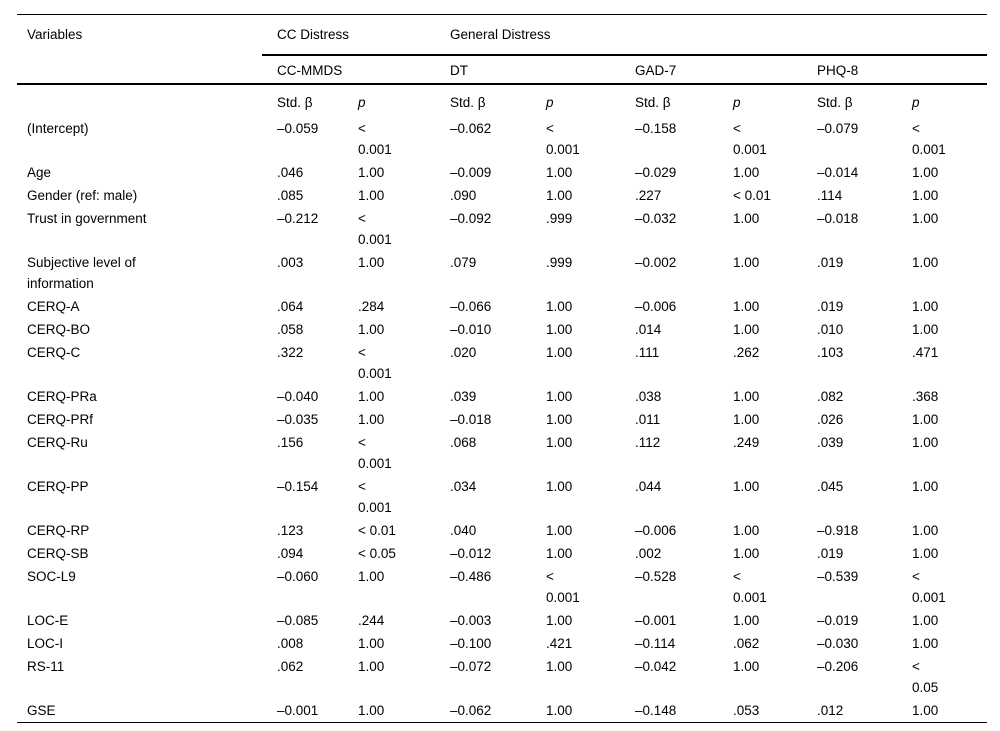 Image resolution: width=1000 pixels, height=731 pixels. What do you see at coordinates (838, 530) in the screenshot?
I see `std-beta-value: –0.918` at bounding box center [838, 530].